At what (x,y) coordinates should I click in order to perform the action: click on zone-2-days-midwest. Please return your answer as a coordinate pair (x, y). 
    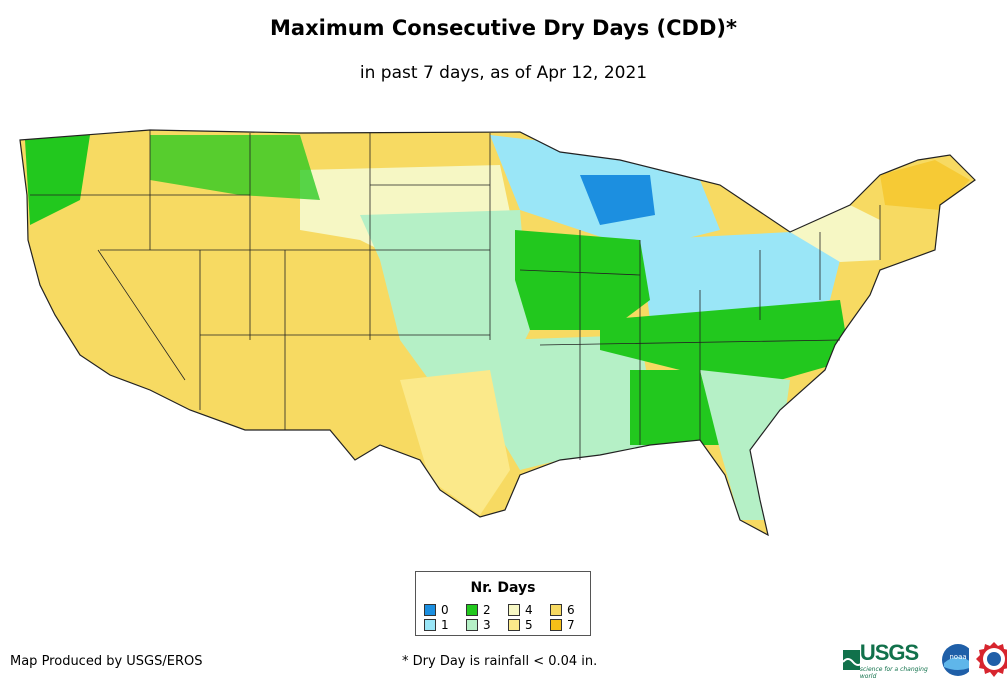
    Looking at the image, I should click on (582, 280).